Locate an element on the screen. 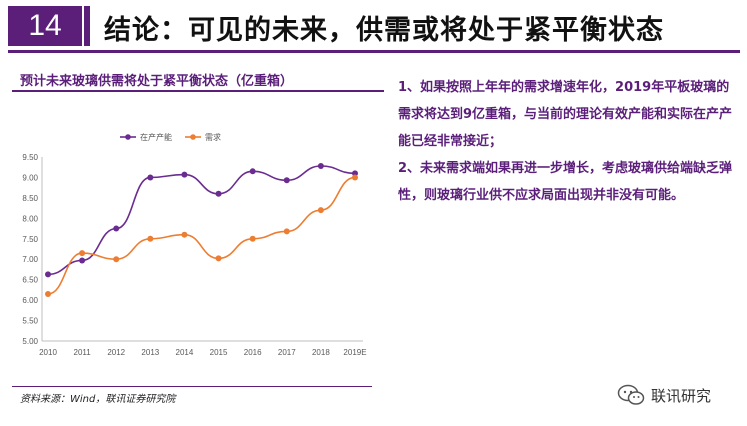 The height and width of the screenshot is (426, 747). x-tick-label: 2015 is located at coordinates (219, 352).